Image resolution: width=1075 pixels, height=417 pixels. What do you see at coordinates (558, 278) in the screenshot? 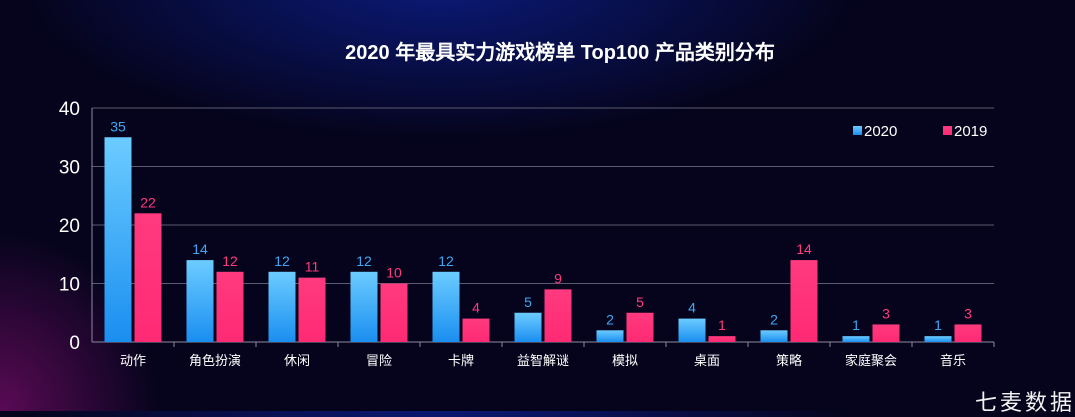
I see `data-label: 9` at bounding box center [558, 278].